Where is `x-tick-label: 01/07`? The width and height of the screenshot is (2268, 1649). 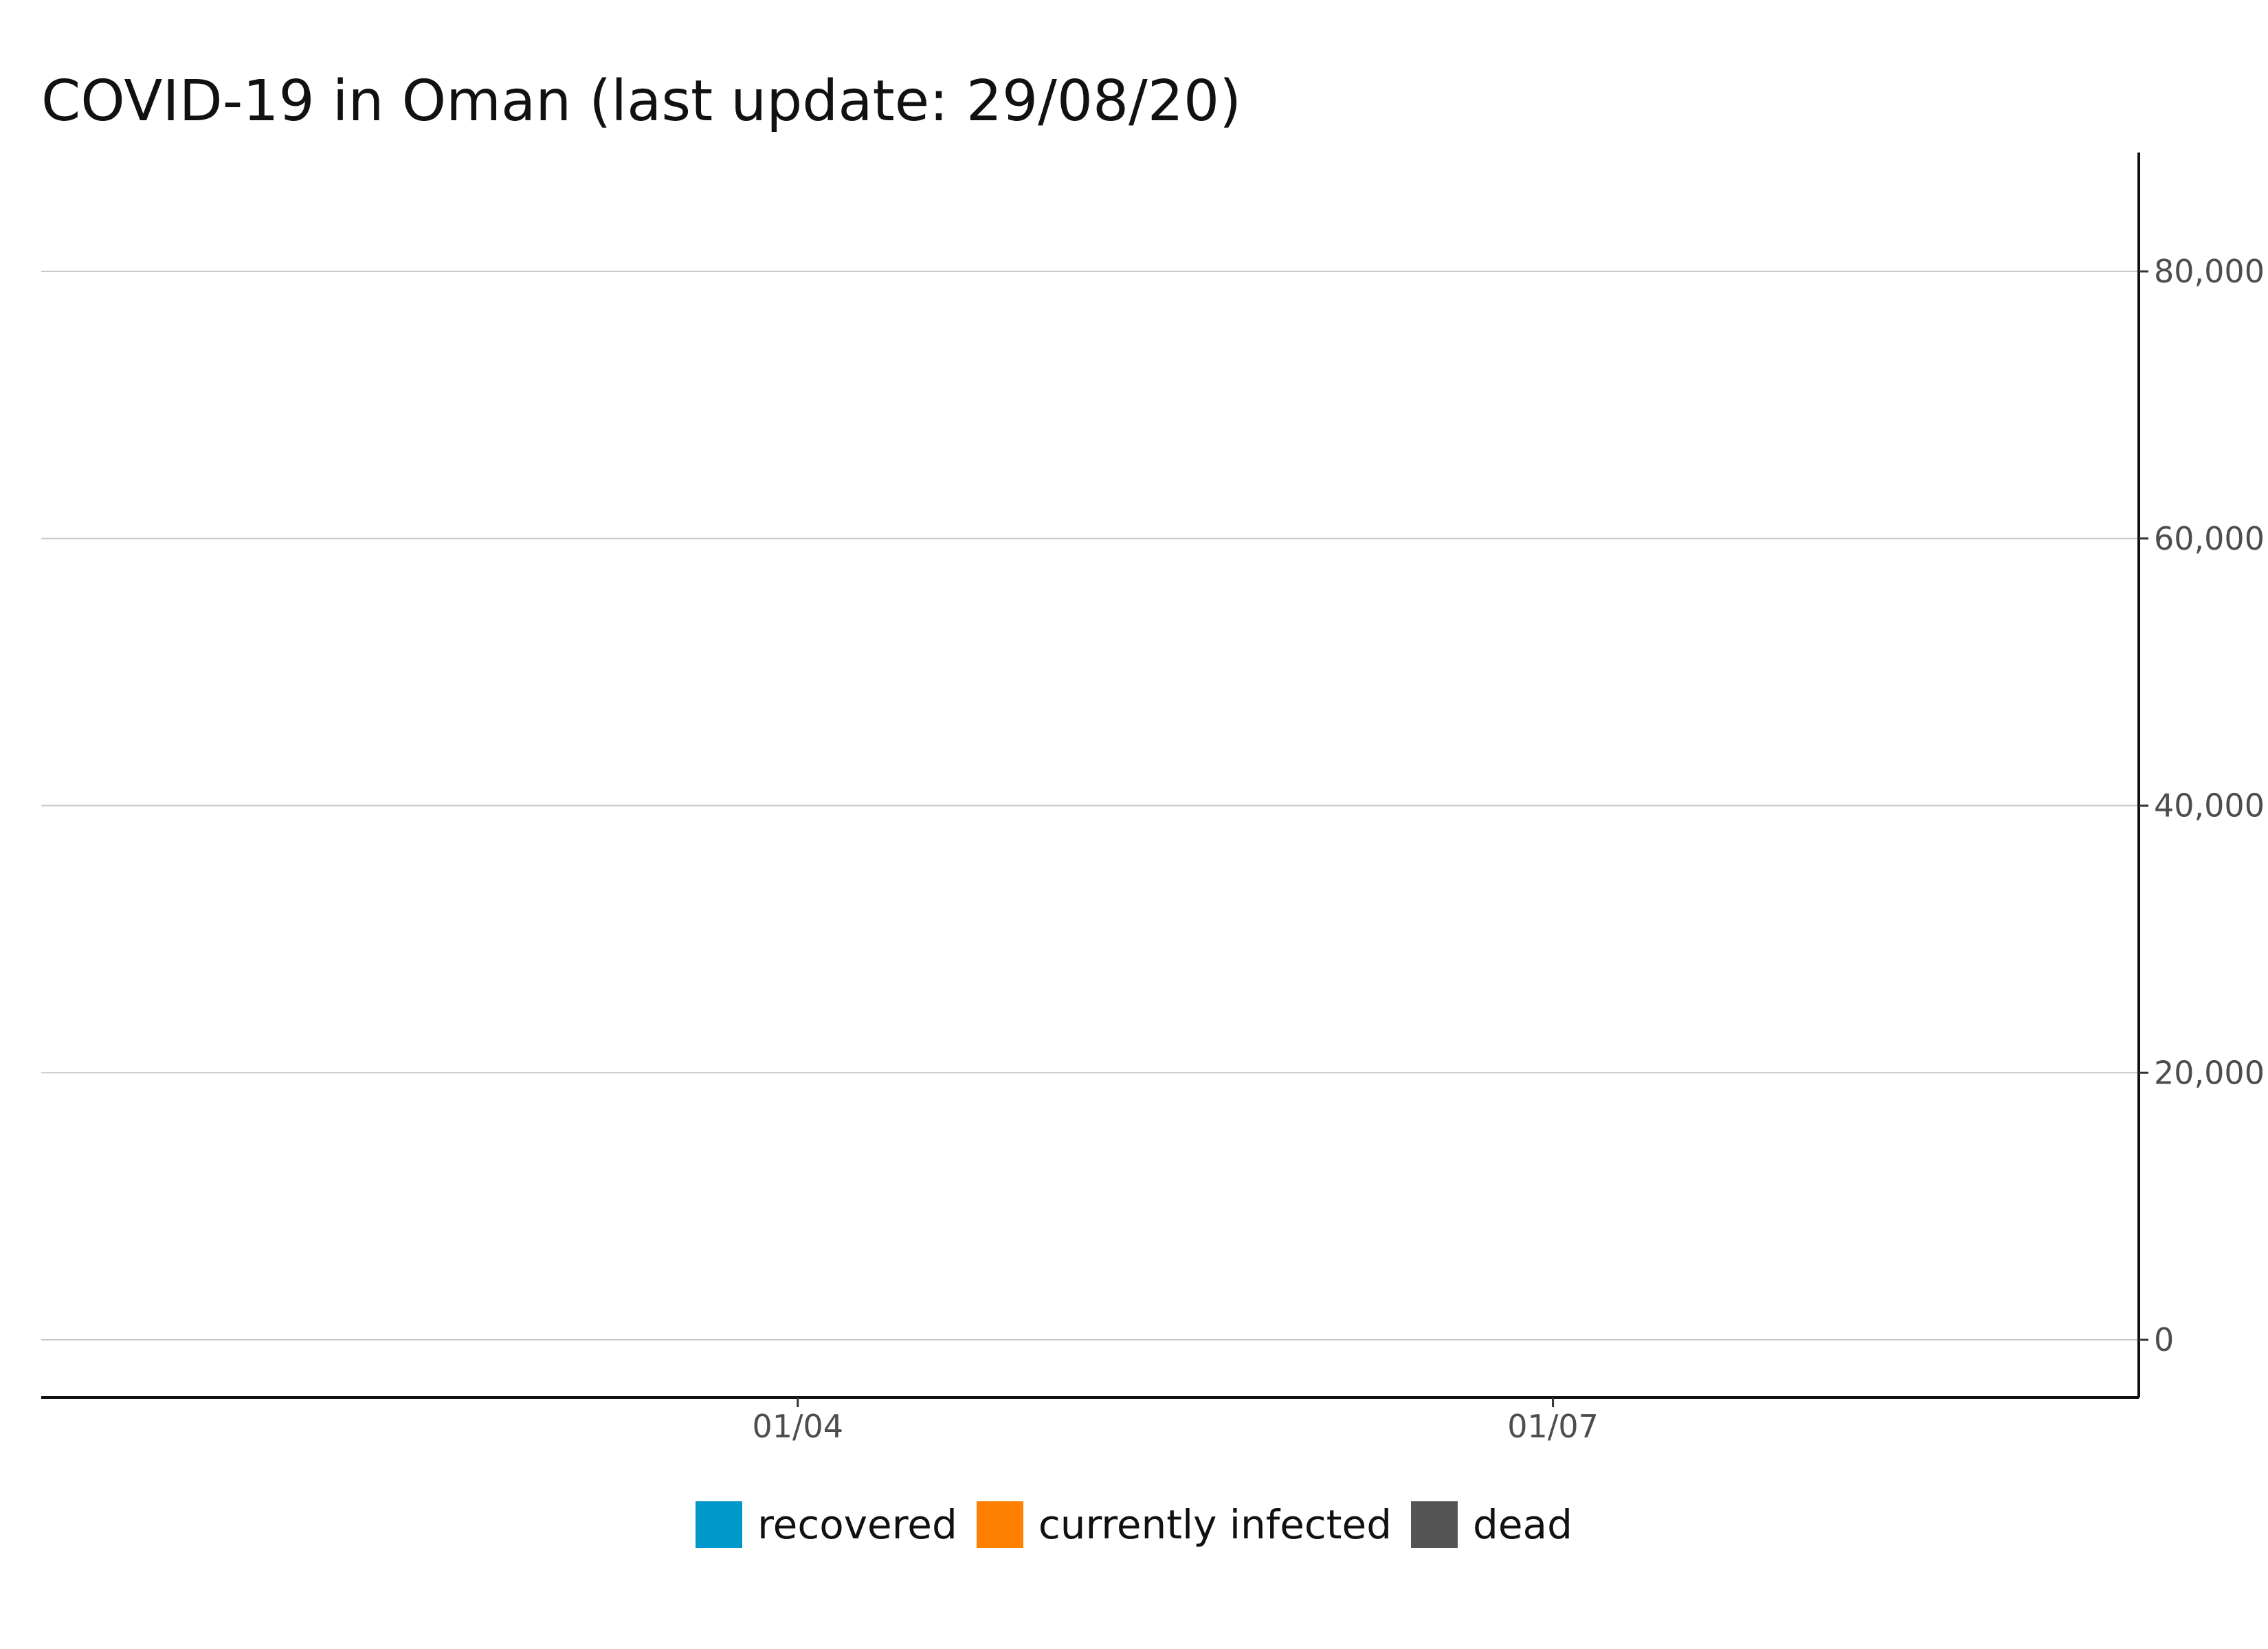
x-tick-label: 01/07 is located at coordinates (1553, 1426).